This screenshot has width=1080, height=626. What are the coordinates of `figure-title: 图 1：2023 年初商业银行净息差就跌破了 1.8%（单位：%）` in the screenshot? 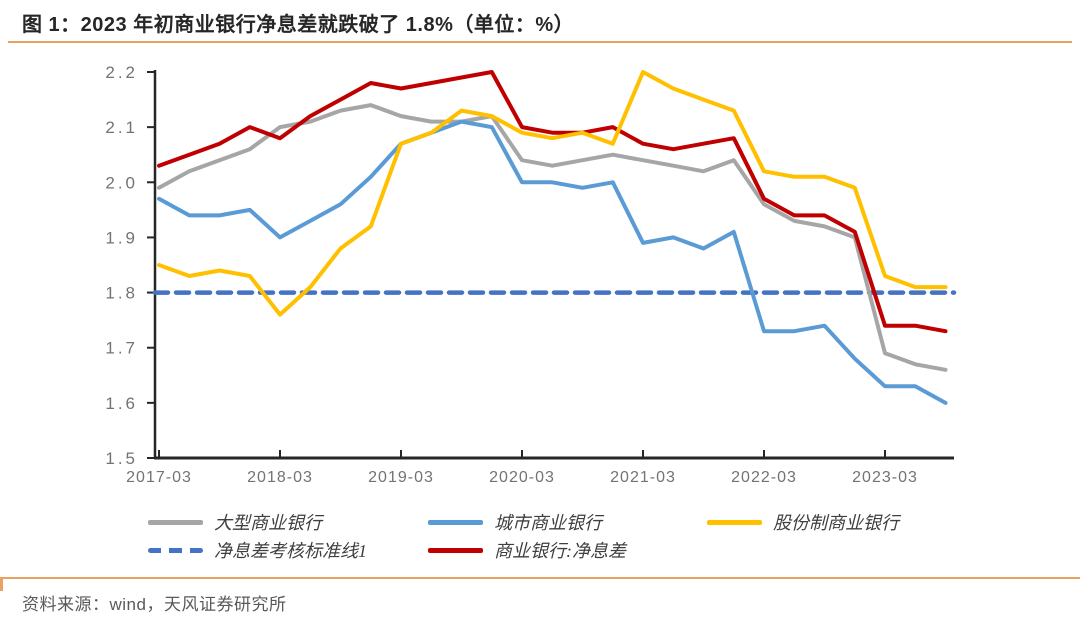 It's located at (298, 25).